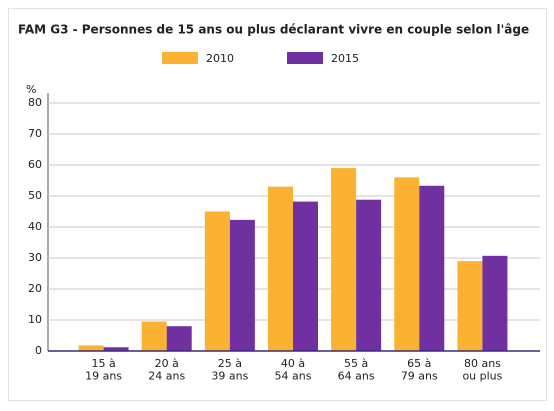 This screenshot has width=554, height=411. Describe the element at coordinates (35, 164) in the screenshot. I see `y-tick-label: 60` at that location.